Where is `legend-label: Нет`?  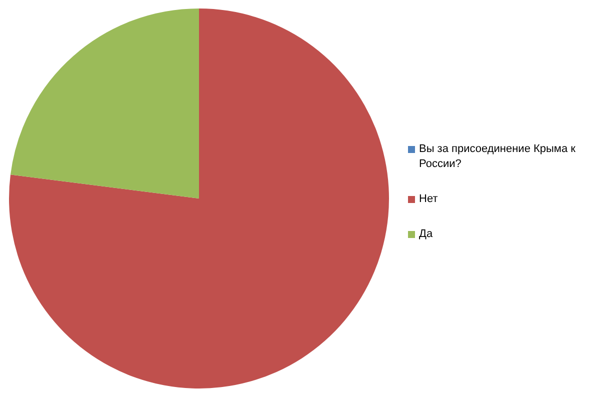
legend-label: Нет is located at coordinates (428, 199).